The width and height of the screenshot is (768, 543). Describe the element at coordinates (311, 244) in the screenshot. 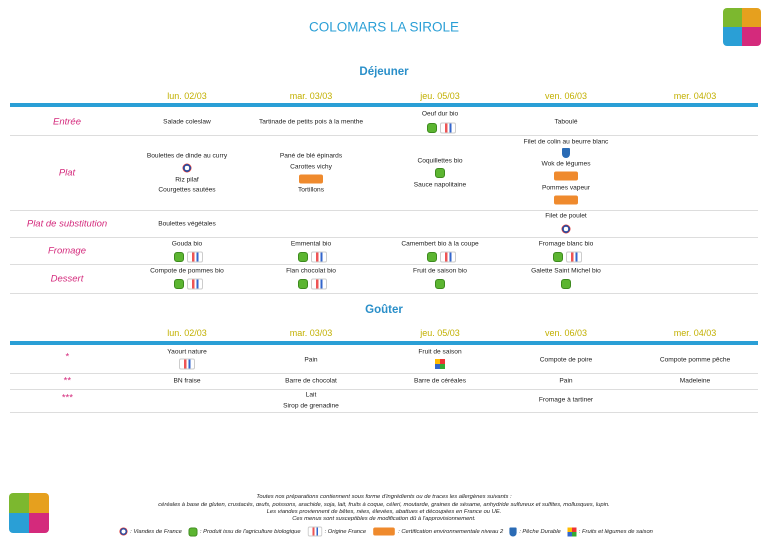

I see `dish: Emmental bio` at that location.